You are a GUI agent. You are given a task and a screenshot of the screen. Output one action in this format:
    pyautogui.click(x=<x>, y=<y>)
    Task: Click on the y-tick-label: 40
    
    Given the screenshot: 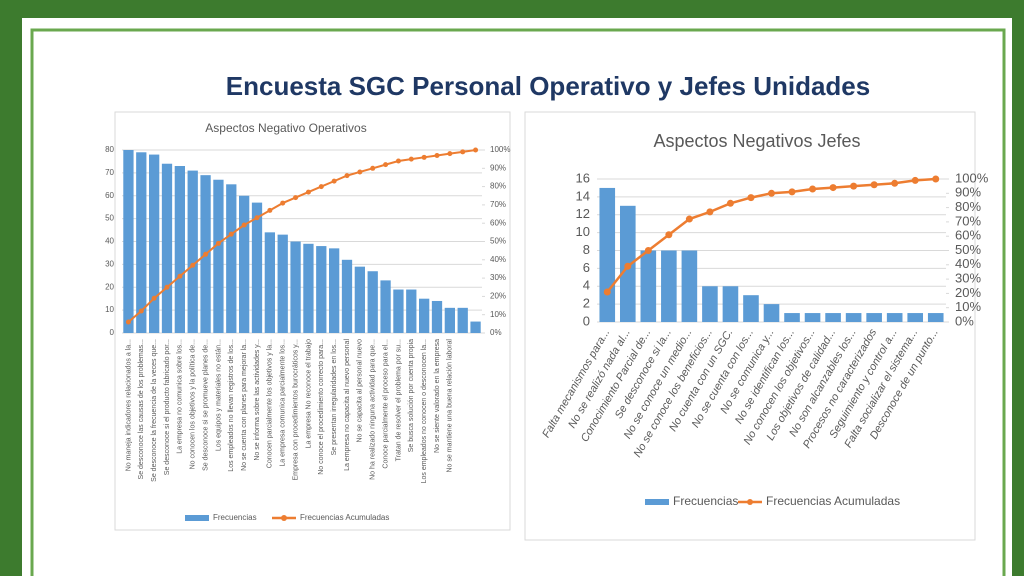 What is the action you would take?
    pyautogui.click(x=109, y=241)
    